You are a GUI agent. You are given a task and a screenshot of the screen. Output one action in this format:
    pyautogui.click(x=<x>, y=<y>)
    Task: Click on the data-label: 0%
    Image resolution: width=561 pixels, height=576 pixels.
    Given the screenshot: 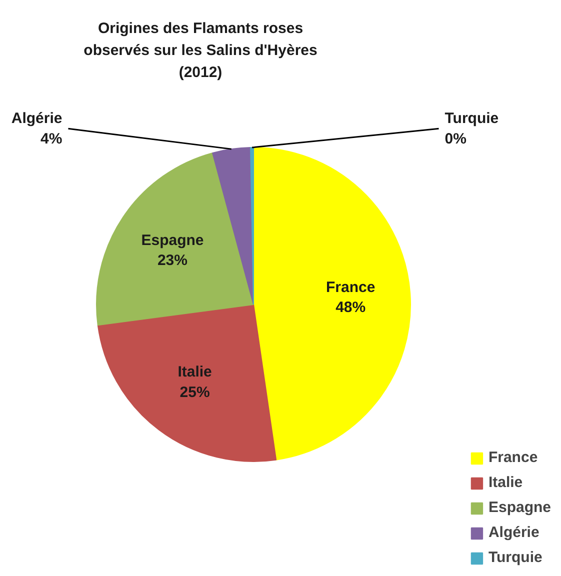 What is the action you would take?
    pyautogui.click(x=455, y=139)
    